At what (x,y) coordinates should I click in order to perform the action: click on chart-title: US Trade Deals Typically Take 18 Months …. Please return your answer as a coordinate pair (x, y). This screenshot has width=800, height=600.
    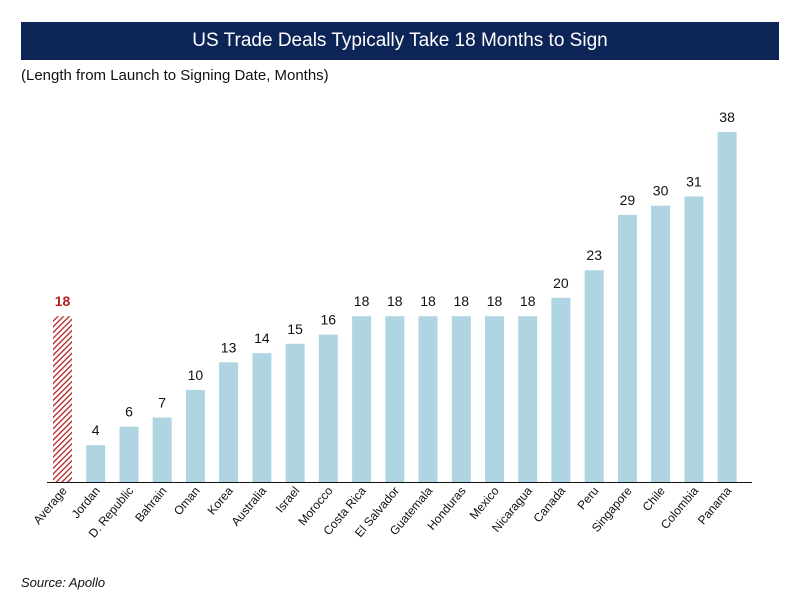
    Looking at the image, I should click on (400, 41).